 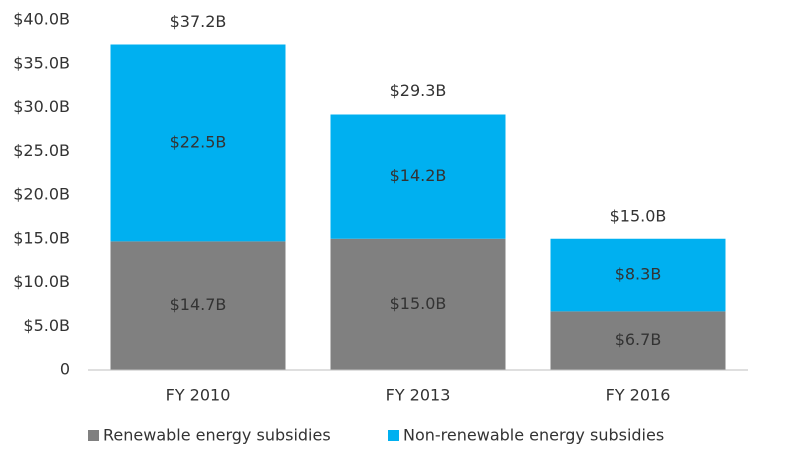 What do you see at coordinates (41, 62) in the screenshot?
I see `y-tick-label: $35.0B` at bounding box center [41, 62].